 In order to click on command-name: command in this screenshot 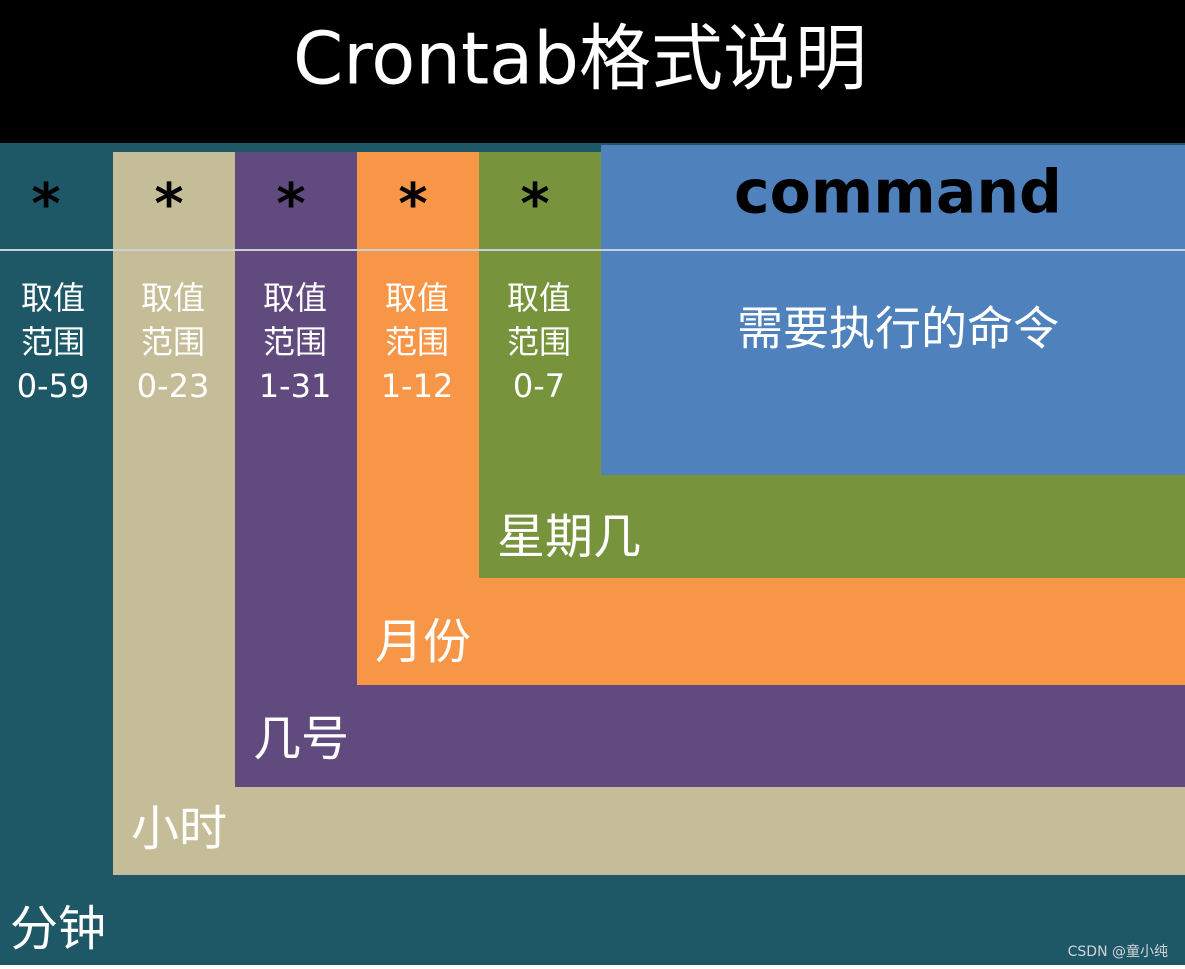, I will do `click(898, 193)`.